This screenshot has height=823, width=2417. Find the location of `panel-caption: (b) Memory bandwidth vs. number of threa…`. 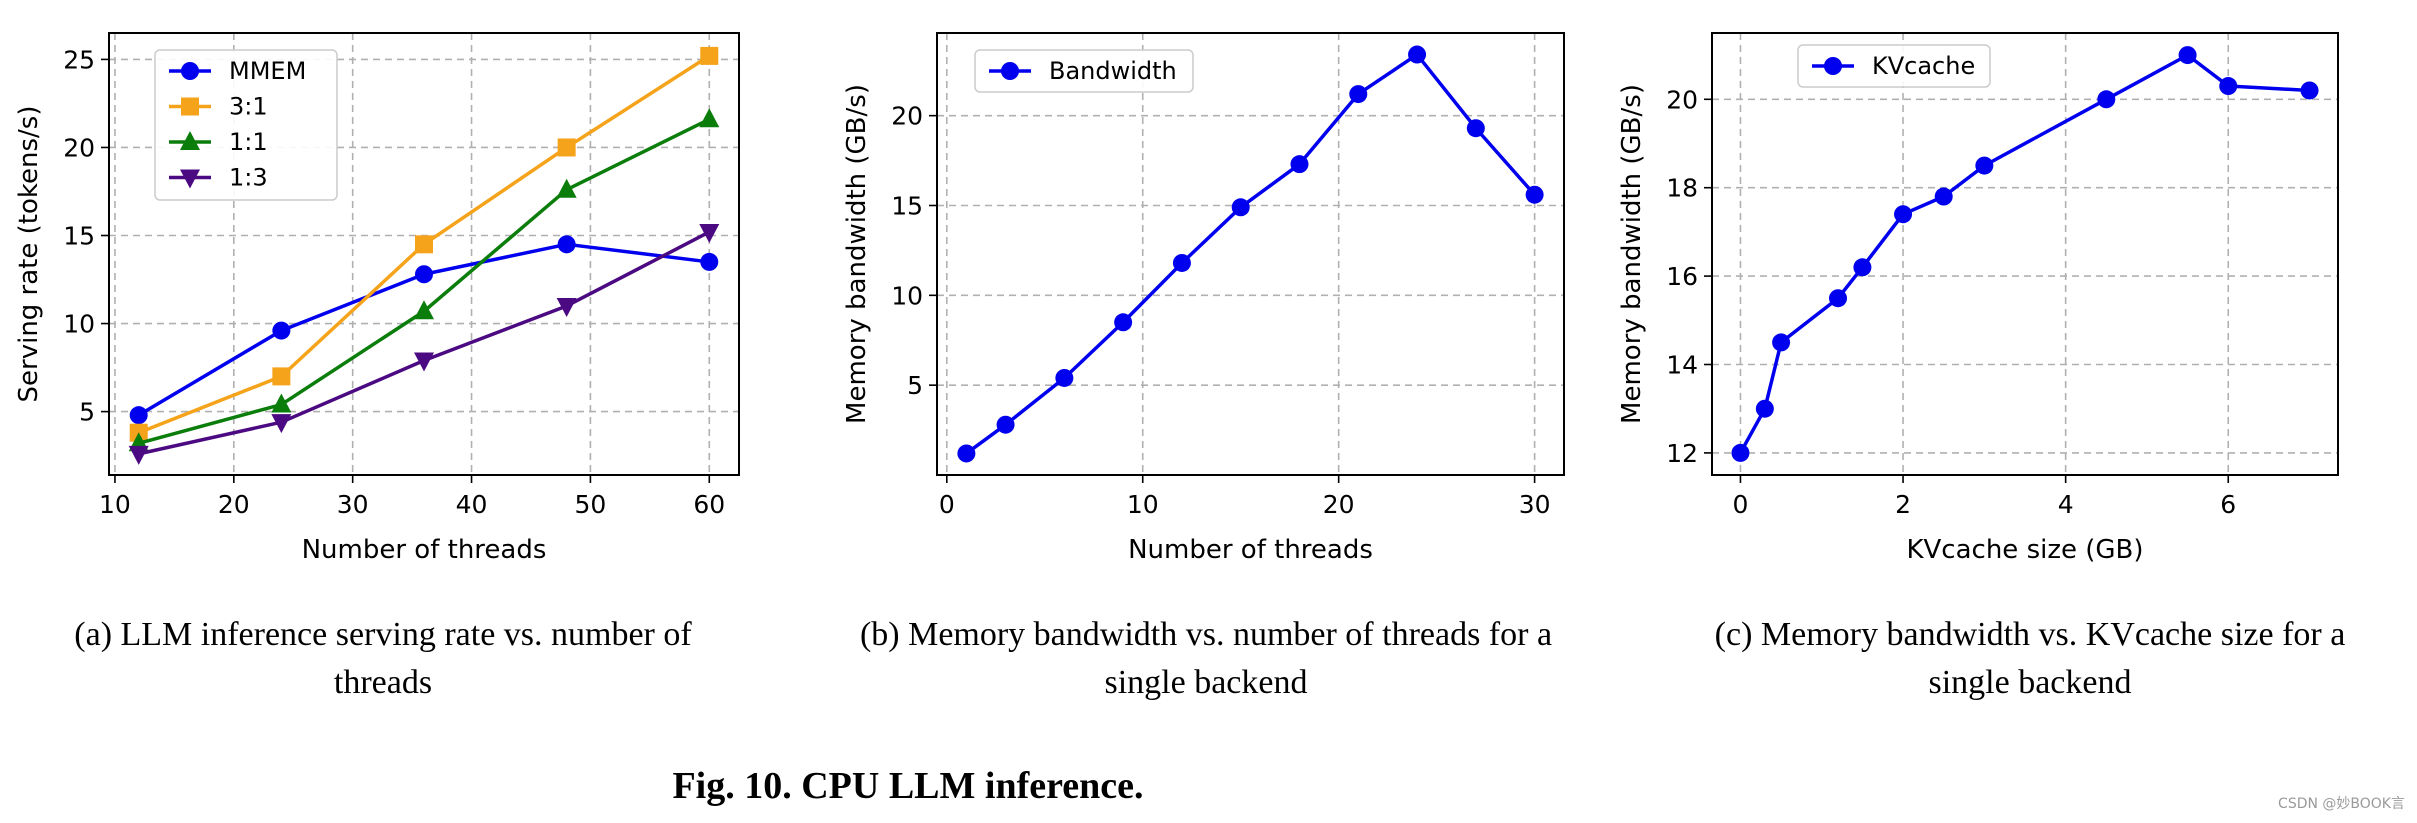

panel-caption: (b) Memory bandwidth vs. number of threa… is located at coordinates (1206, 634).